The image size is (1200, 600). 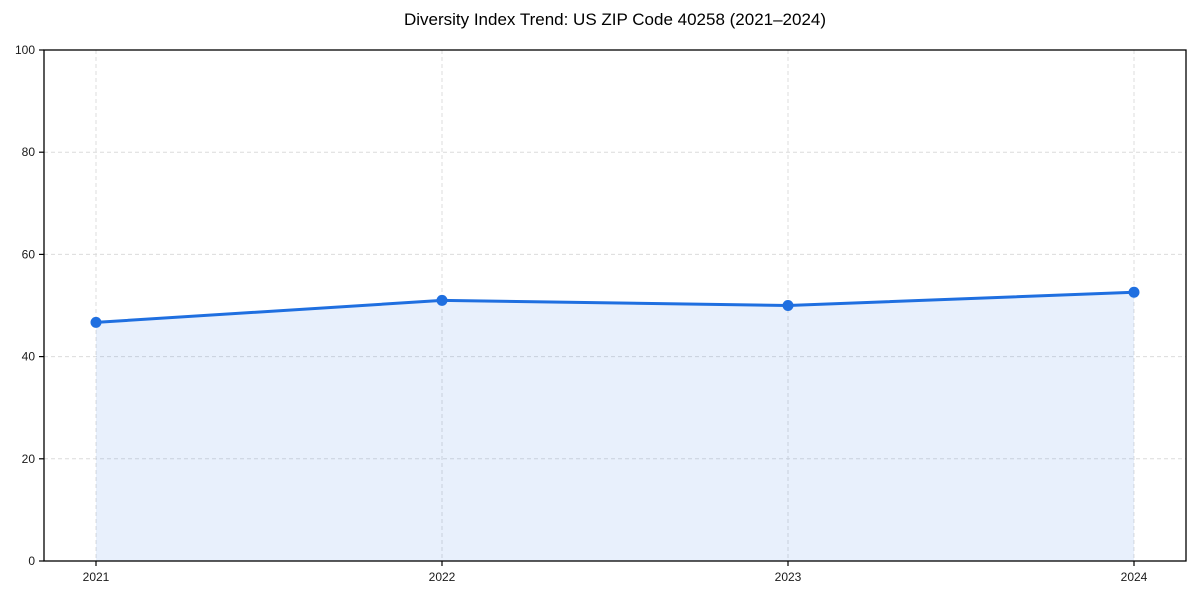 I want to click on y-tick-label: 100, so click(x=25, y=50).